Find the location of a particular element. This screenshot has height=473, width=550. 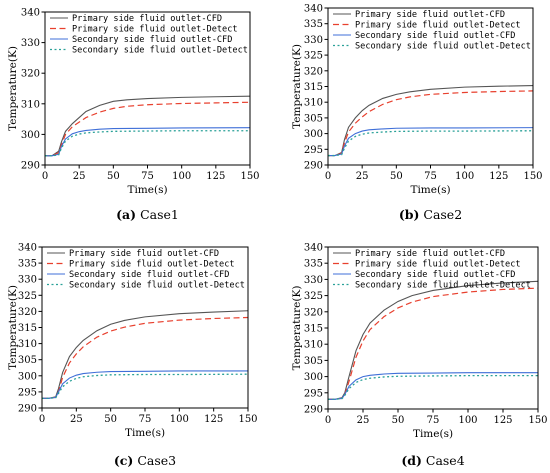

panel-caption: (d) Case4 is located at coordinates (432, 460).